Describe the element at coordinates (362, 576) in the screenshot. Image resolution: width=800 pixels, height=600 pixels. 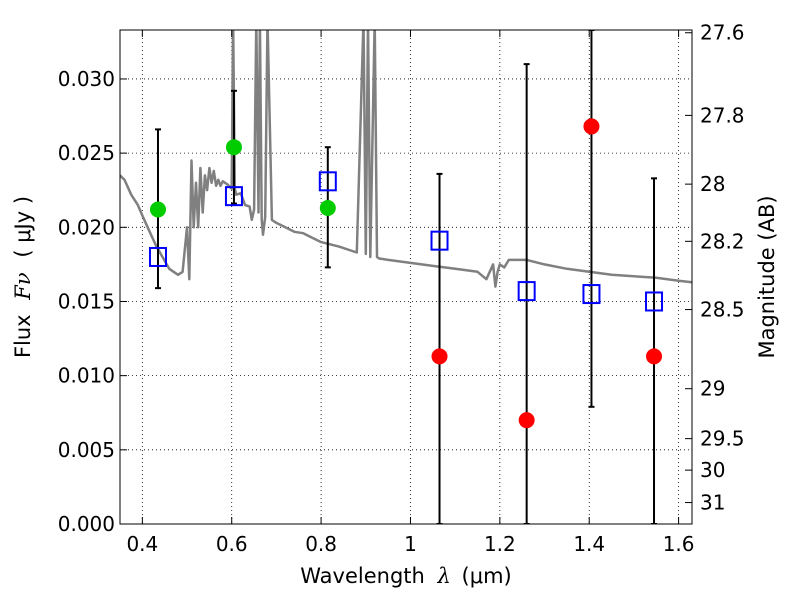
I see `x-axis-title-prefix: Wavelength` at that location.